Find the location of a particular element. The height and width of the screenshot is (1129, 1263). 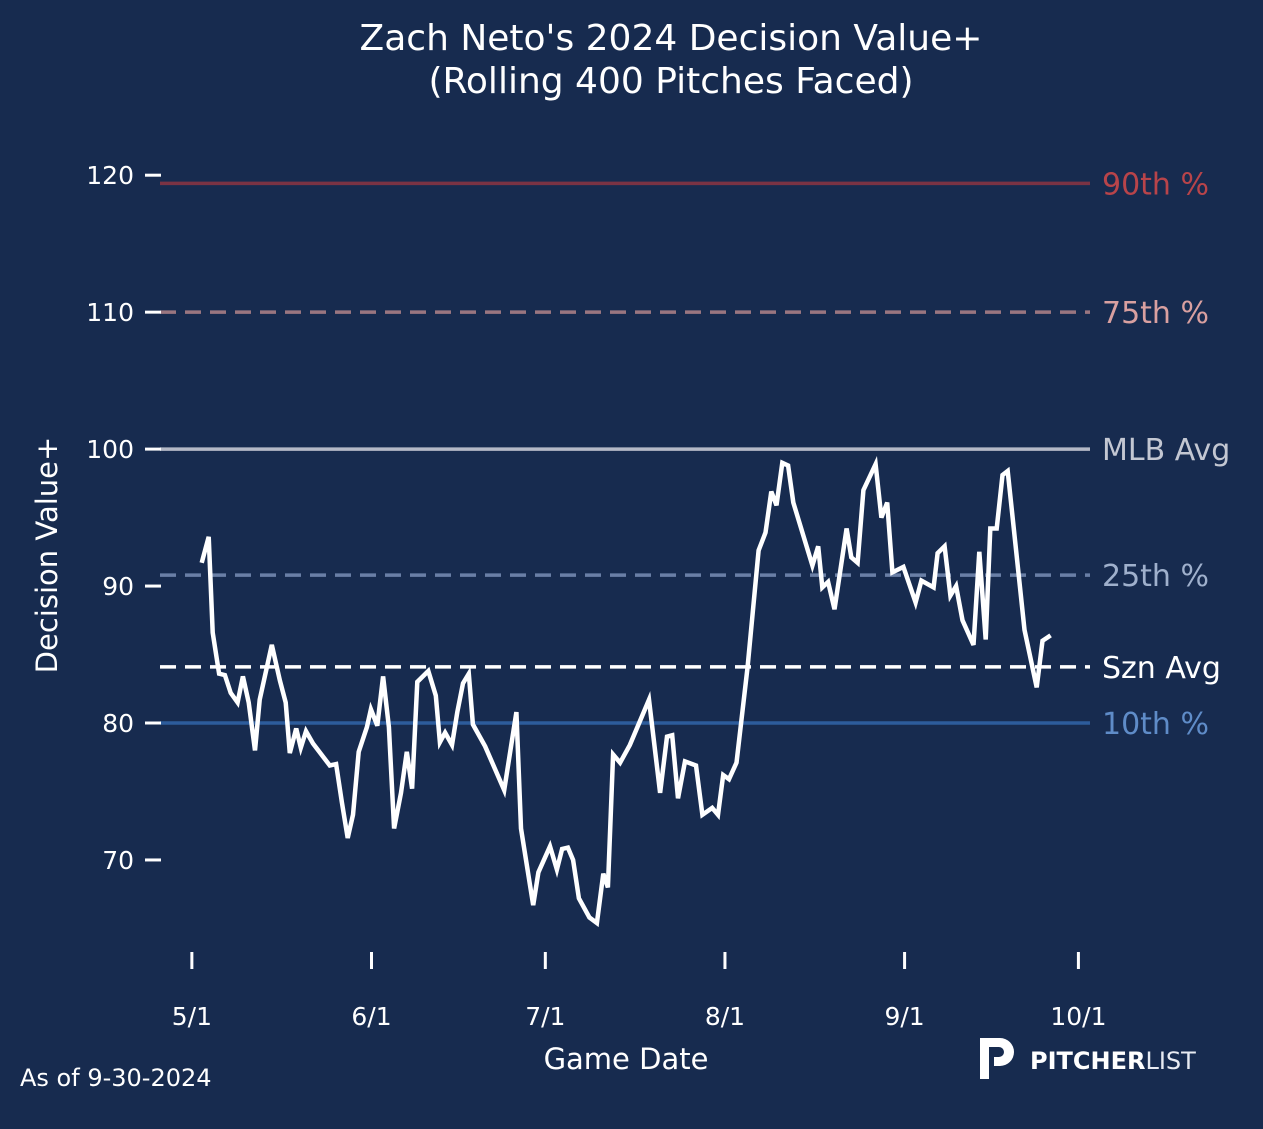

y-tick-label: 90 is located at coordinates (118, 586).